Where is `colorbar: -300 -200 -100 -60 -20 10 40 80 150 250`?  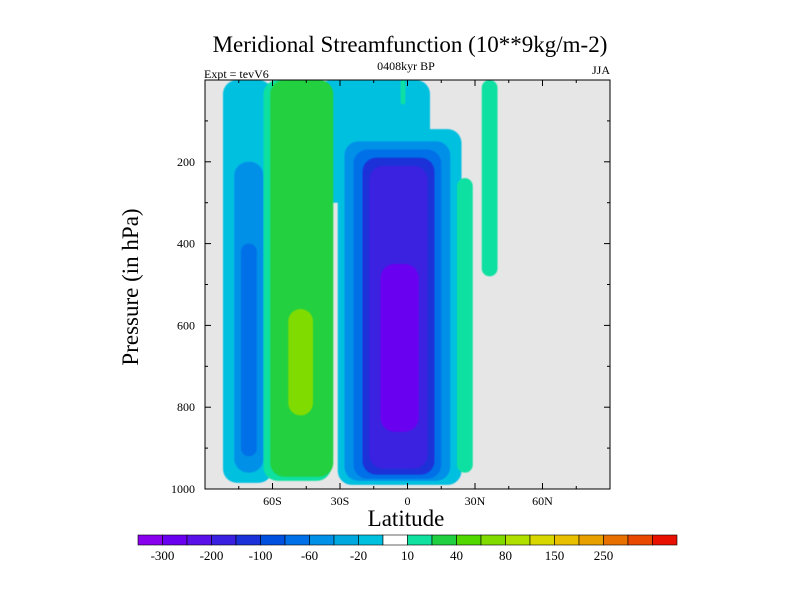
colorbar: -300 -200 -100 -60 -20 10 40 80 150 250 is located at coordinates (407, 548).